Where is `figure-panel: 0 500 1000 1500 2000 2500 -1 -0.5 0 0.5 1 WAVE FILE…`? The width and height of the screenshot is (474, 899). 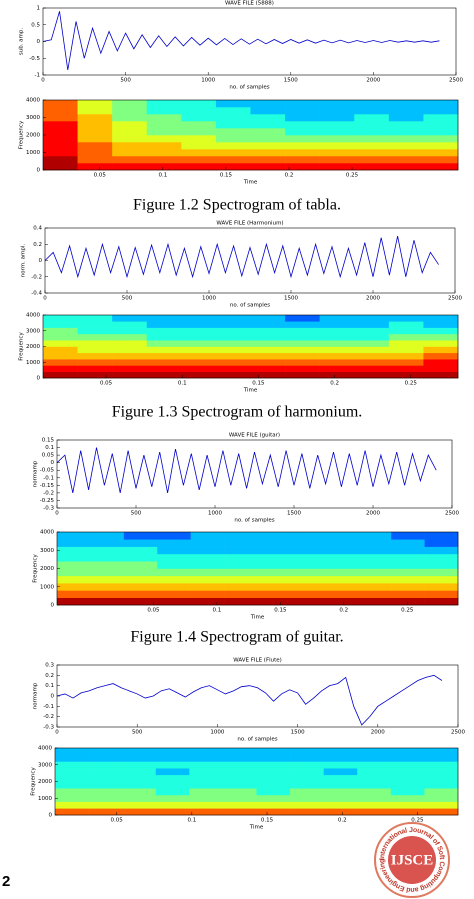
figure-panel: 0 500 1000 1500 2000 2500 -1 -0.5 0 0.5 1 WAVE FILE… is located at coordinates (241, 46).